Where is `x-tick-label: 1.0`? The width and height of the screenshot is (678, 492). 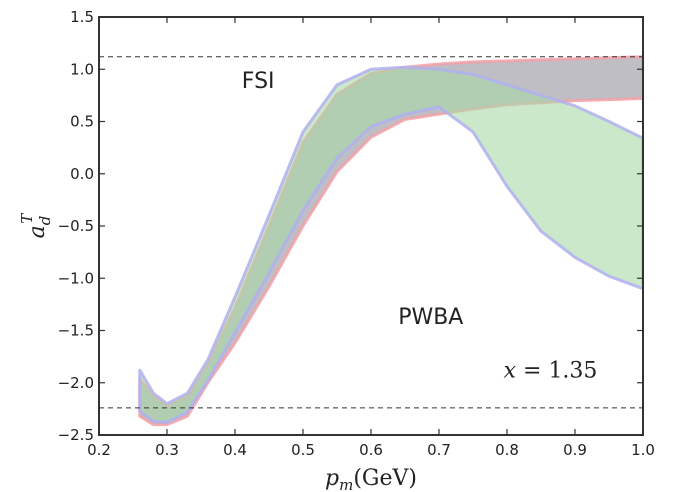
x-tick-label: 1.0 is located at coordinates (643, 450).